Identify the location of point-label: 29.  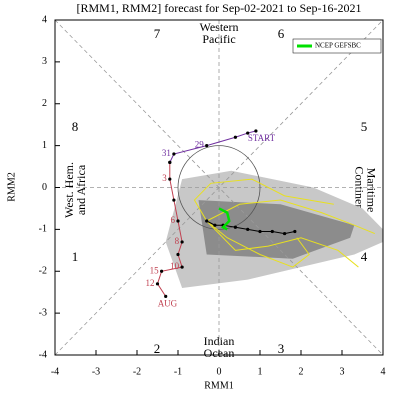
(200, 145).